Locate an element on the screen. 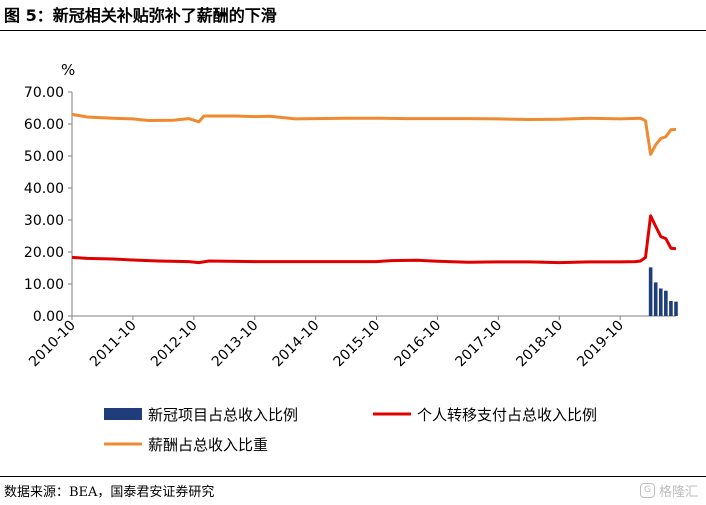  x-tick-label: 2017-10 is located at coordinates (479, 344).